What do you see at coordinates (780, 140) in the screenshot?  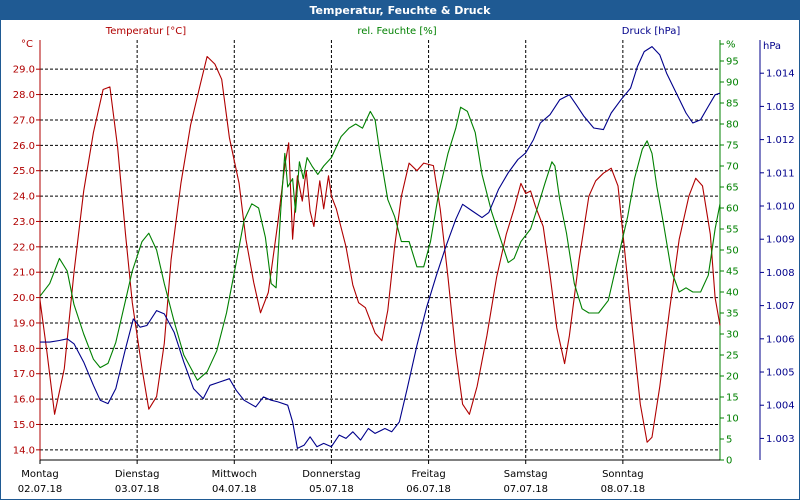 I see `pressure-tick-label: 1.012` at bounding box center [780, 140].